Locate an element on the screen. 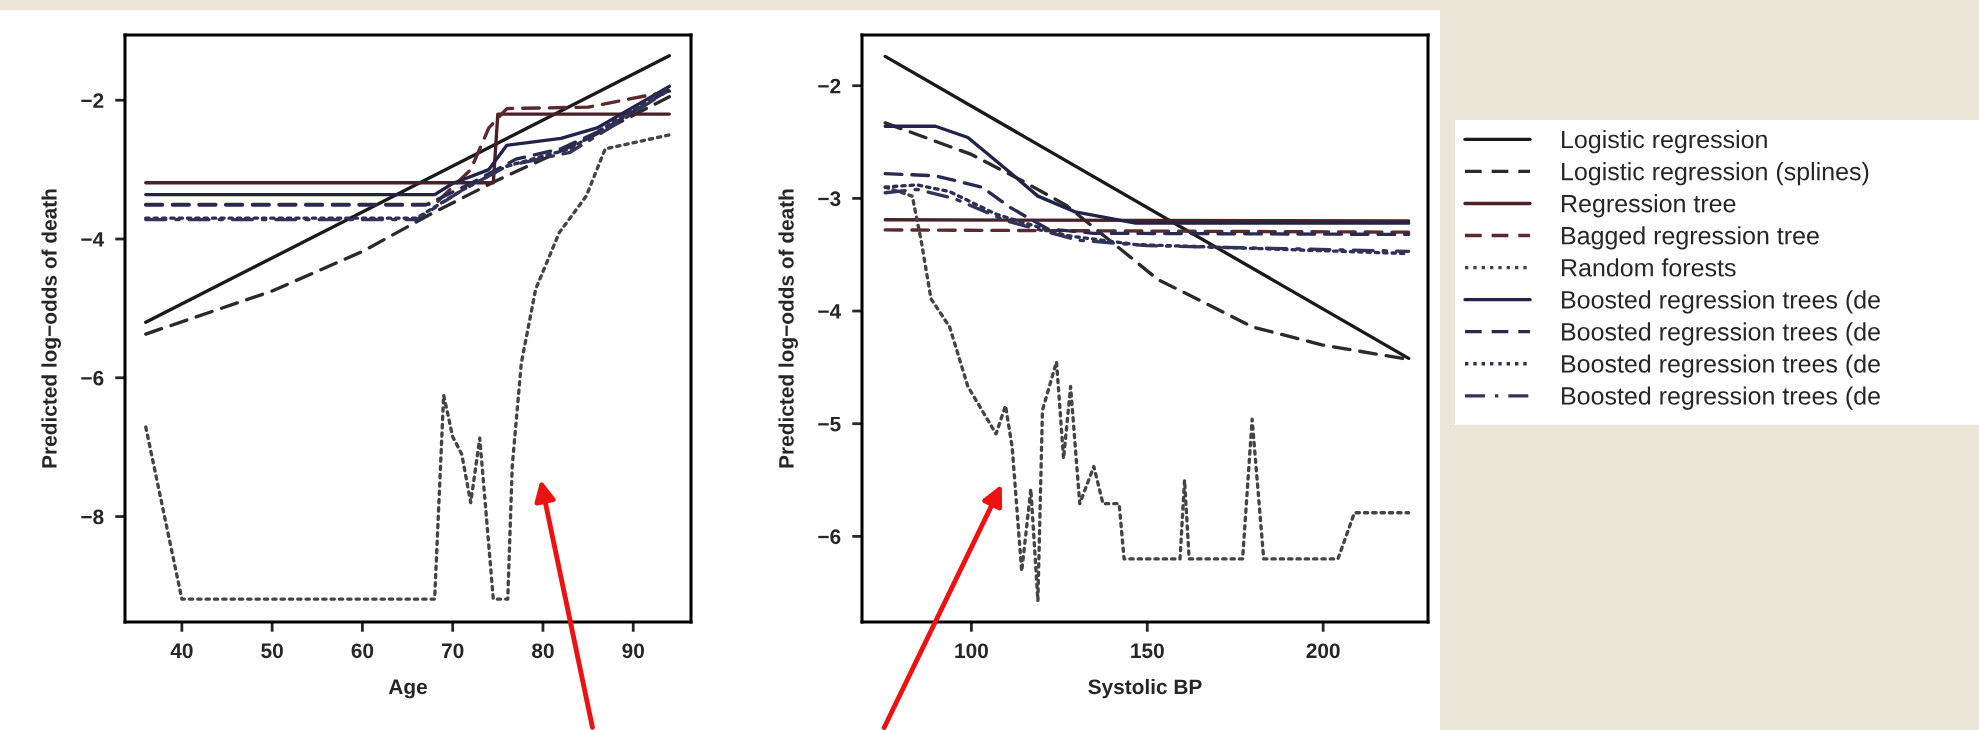 The width and height of the screenshot is (1979, 730). x-tick-label: 100 is located at coordinates (971, 651).